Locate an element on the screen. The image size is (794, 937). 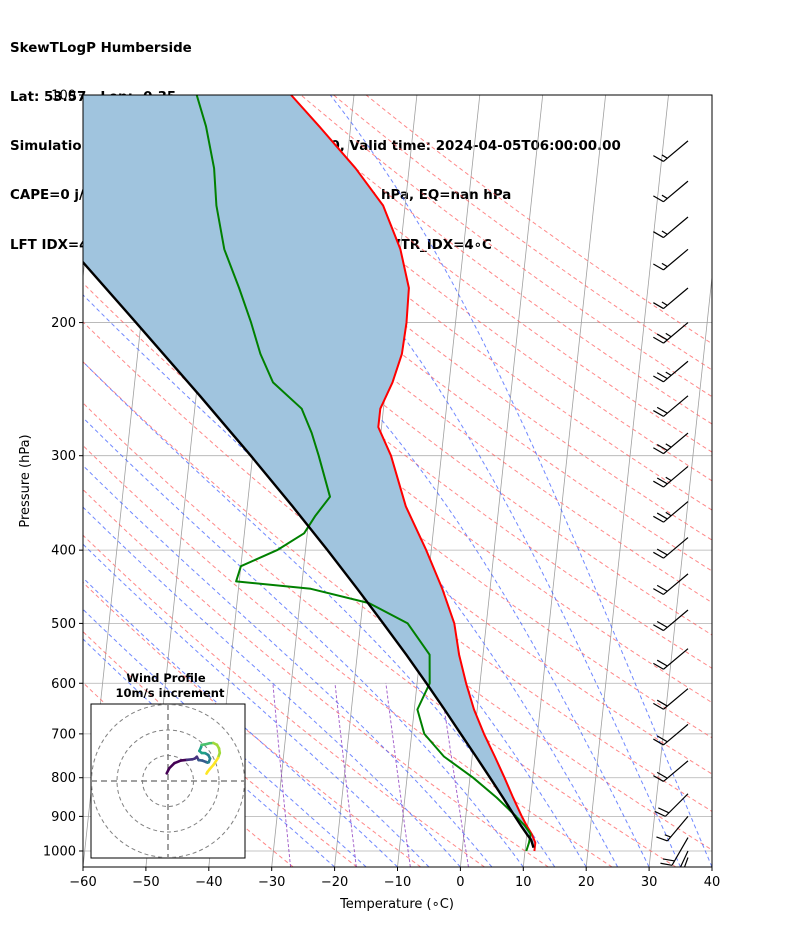
y-tick-label: 300 is located at coordinates (63, 456).